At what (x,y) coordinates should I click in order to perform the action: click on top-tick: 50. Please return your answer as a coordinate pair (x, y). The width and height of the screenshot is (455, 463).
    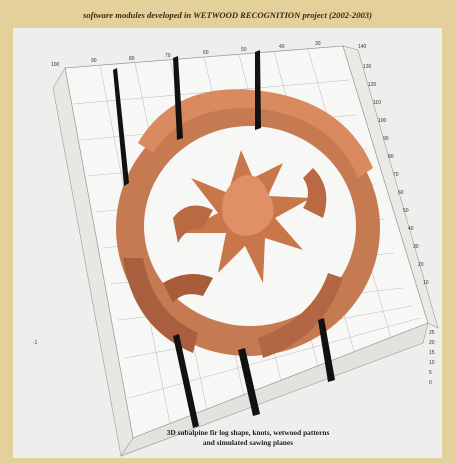
    Looking at the image, I should click on (244, 50).